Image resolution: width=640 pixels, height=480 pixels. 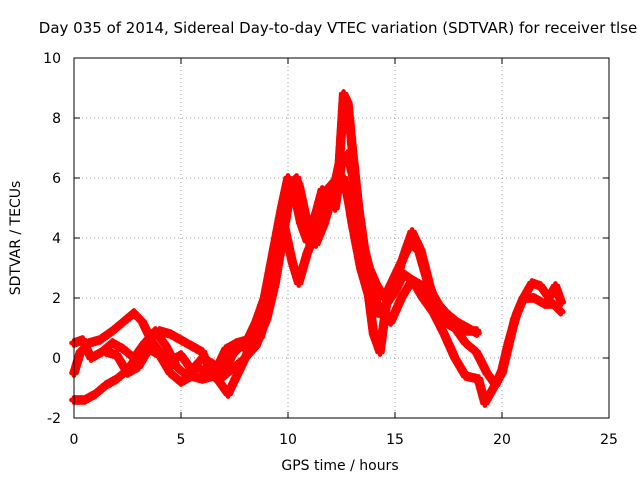 I want to click on y-tick-label: 6, so click(x=56, y=179).